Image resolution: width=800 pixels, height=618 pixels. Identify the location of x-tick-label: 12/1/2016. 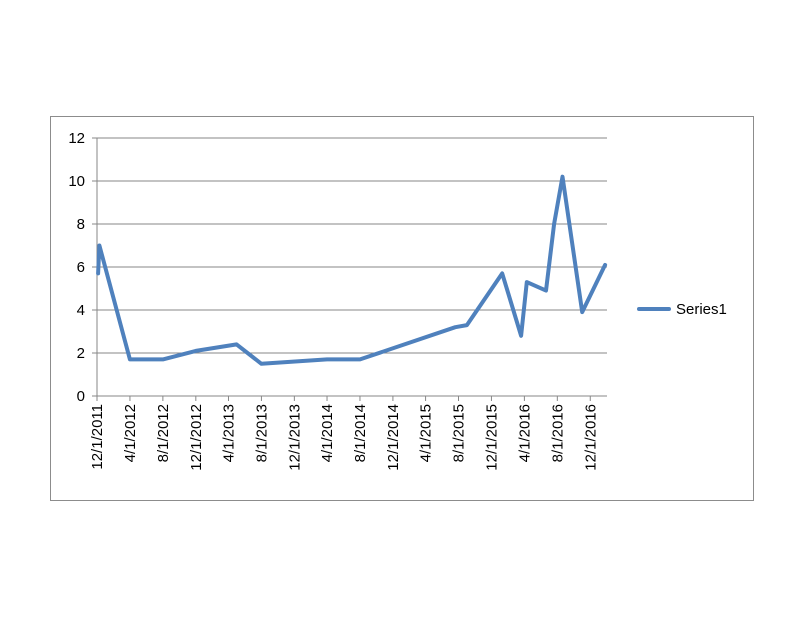
(590, 437).